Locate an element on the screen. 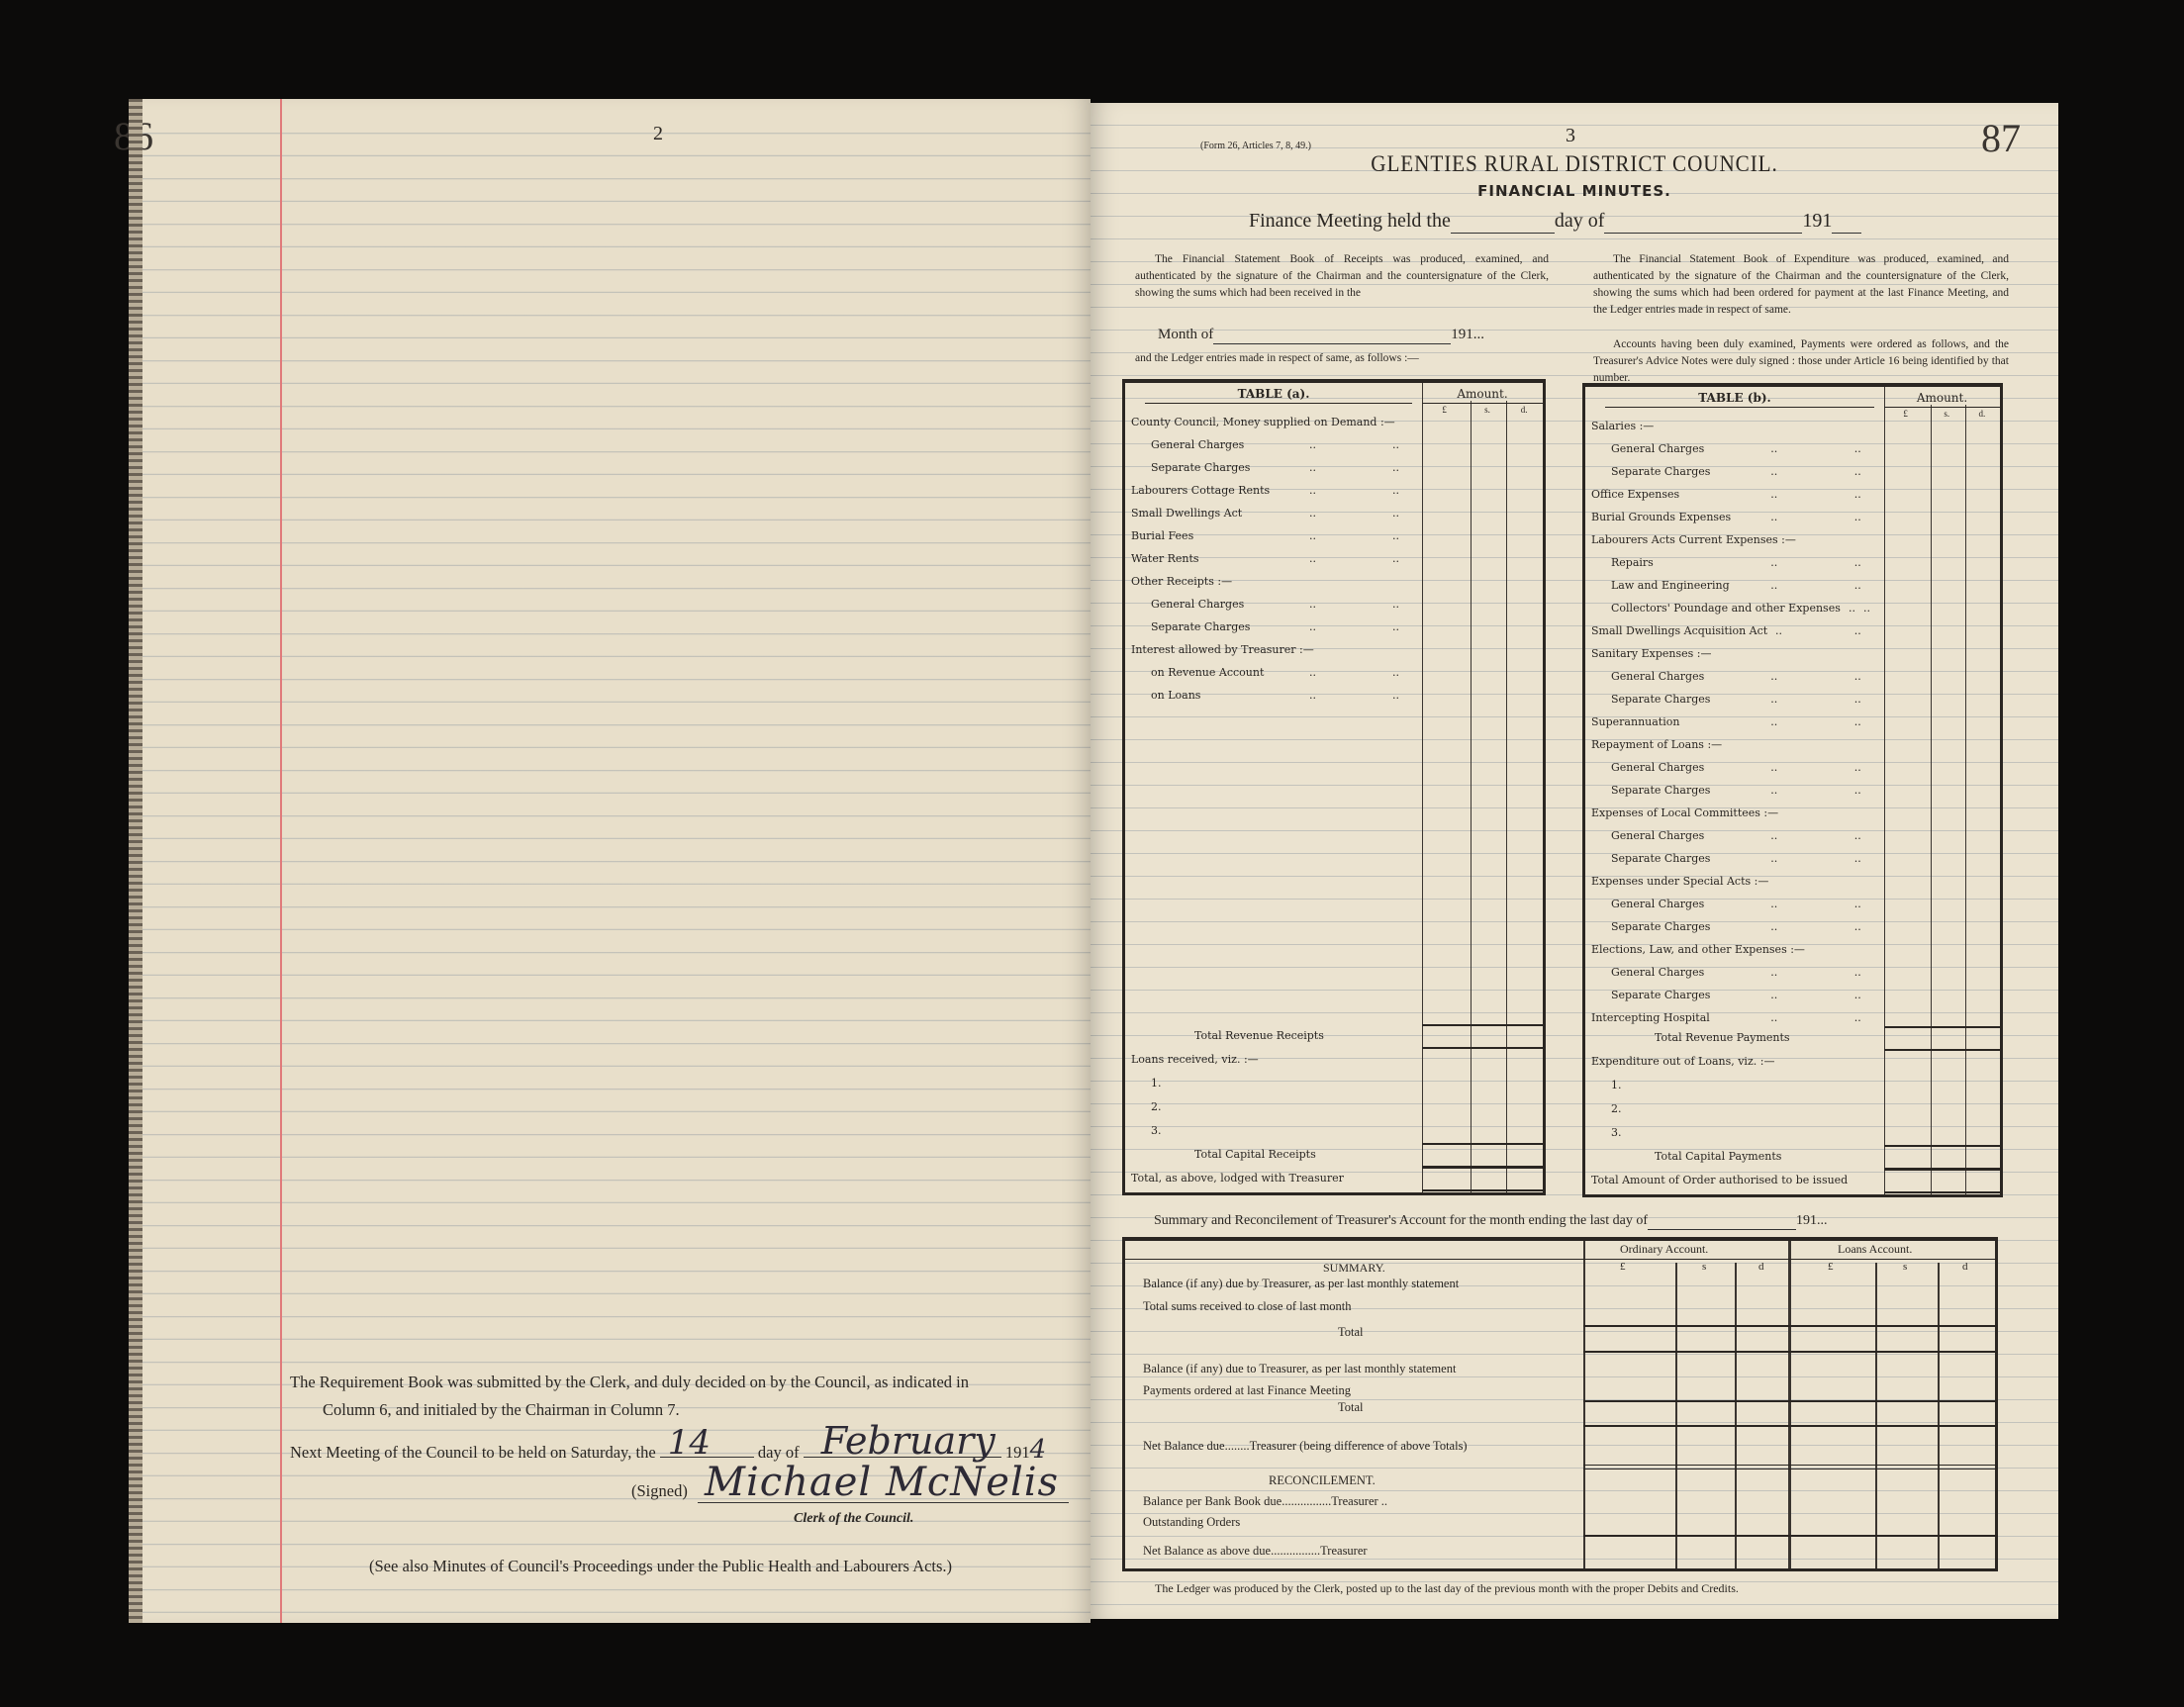  currency-header: s. is located at coordinates (1947, 414).